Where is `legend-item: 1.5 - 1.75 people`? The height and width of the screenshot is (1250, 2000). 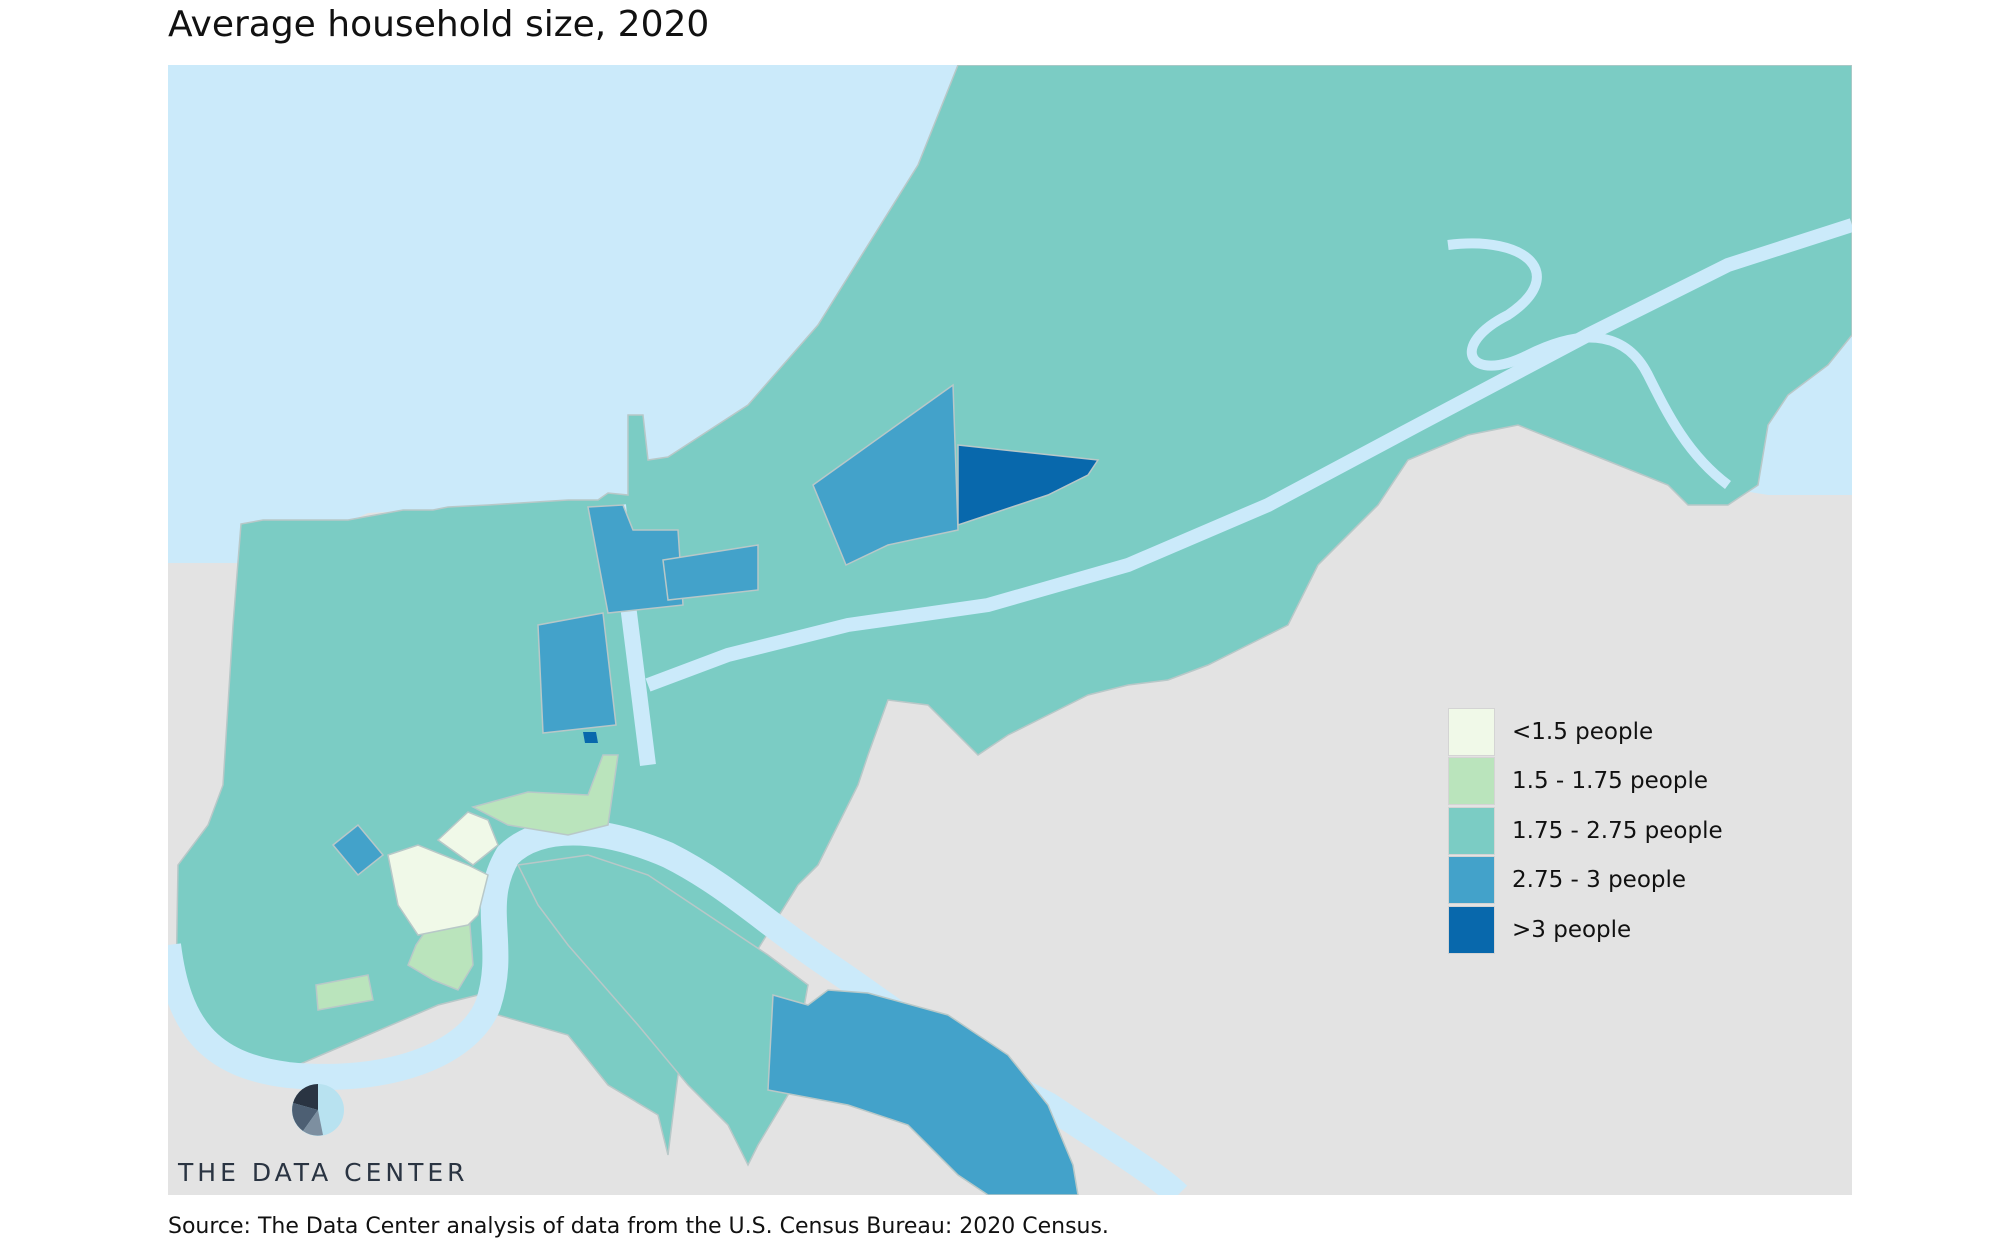
legend-item: 1.5 - 1.75 people is located at coordinates (1585, 782).